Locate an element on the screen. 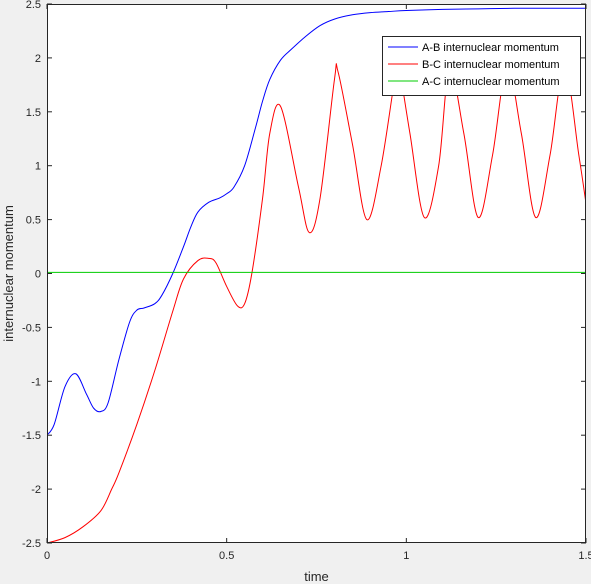 This screenshot has height=584, width=591. legend-entry-1: A-B internuclear momentum is located at coordinates (490, 48).